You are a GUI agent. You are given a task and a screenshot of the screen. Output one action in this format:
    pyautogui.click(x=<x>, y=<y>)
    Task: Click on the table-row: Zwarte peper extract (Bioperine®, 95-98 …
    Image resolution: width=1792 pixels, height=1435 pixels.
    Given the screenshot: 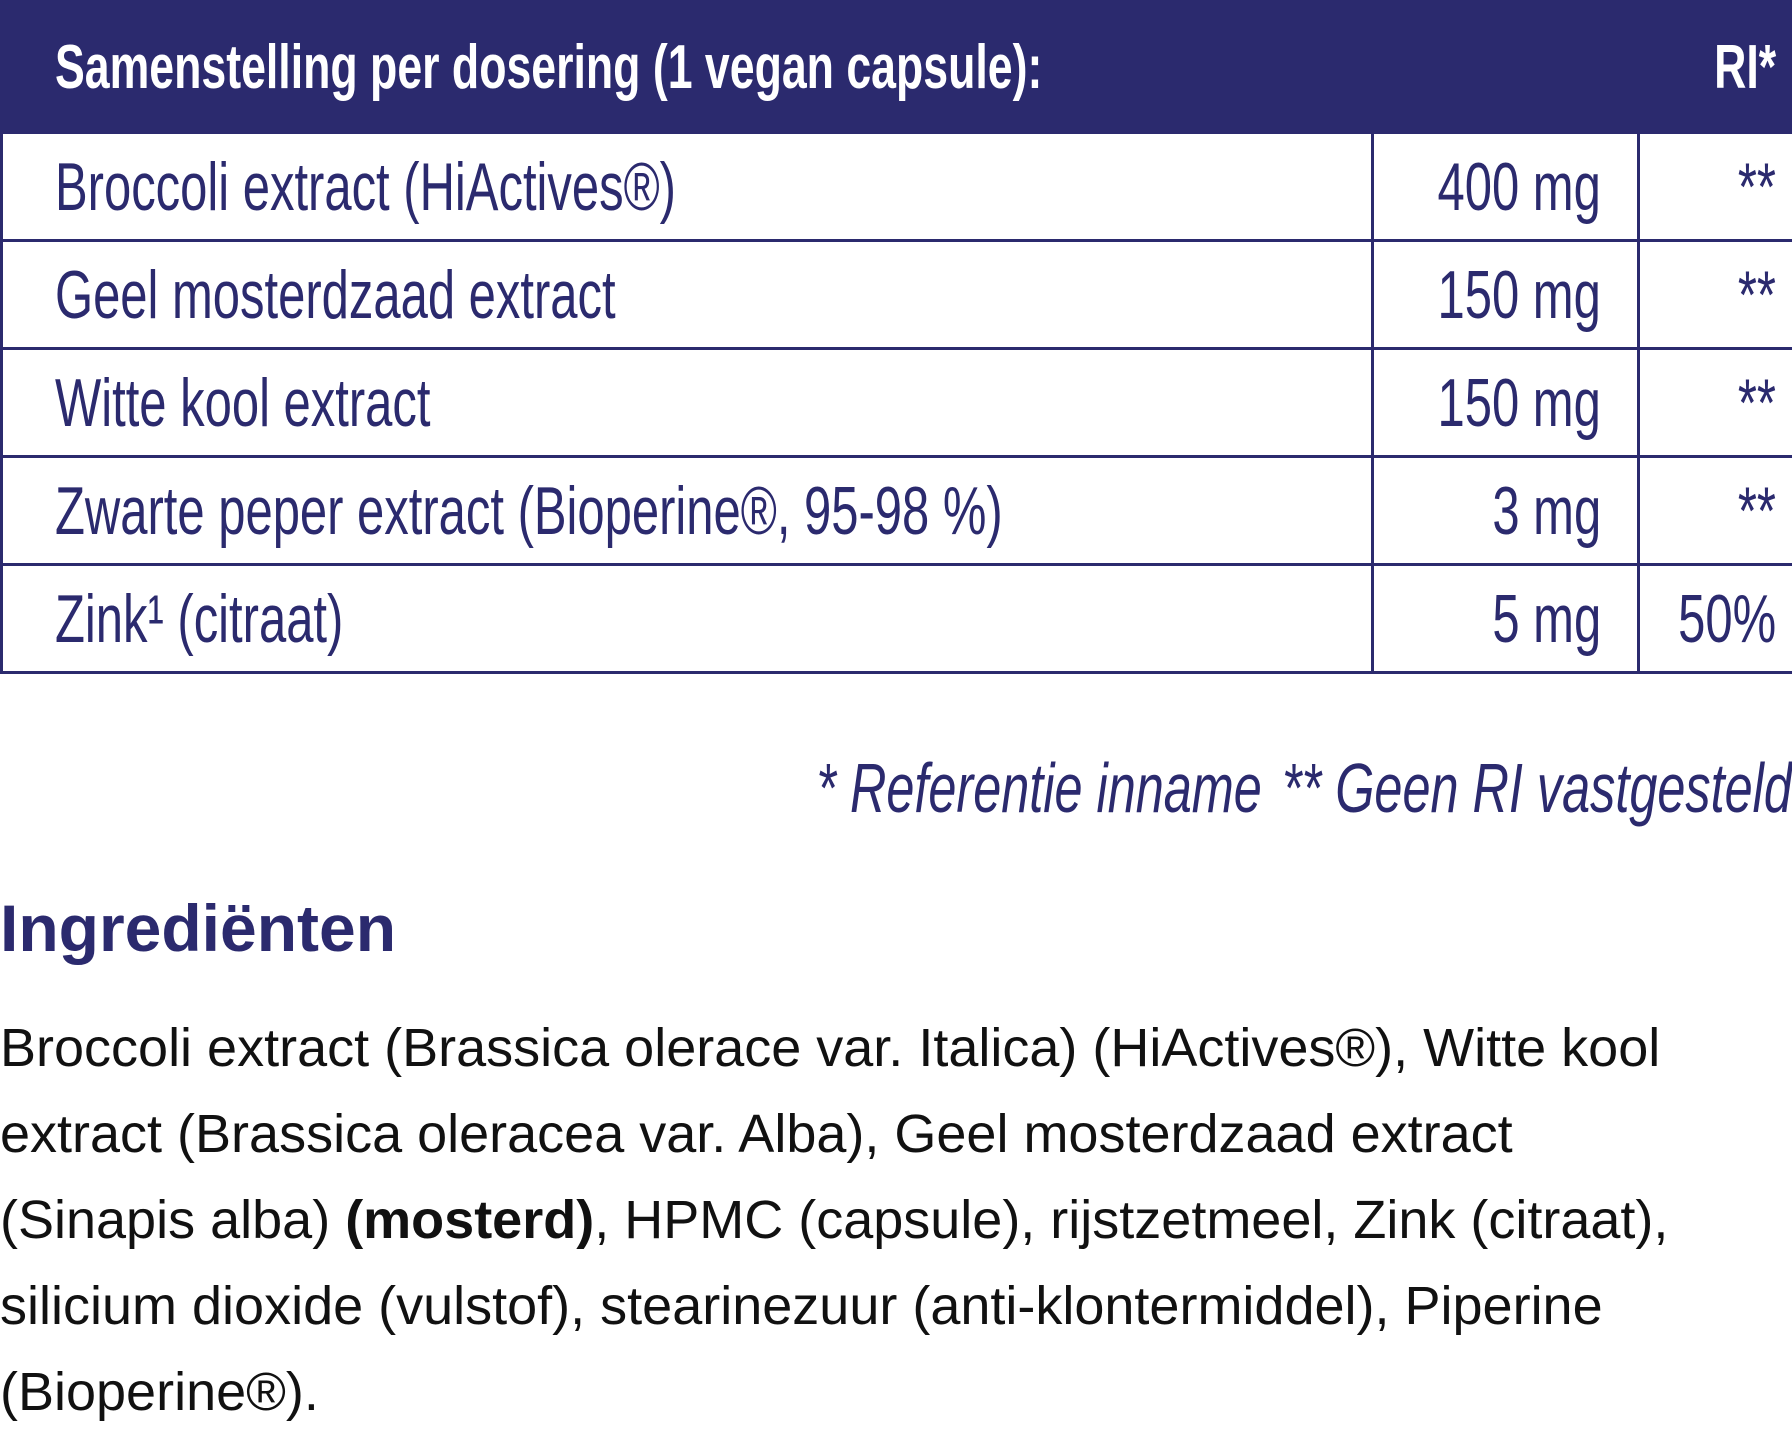 What is the action you would take?
    pyautogui.click(x=897, y=511)
    